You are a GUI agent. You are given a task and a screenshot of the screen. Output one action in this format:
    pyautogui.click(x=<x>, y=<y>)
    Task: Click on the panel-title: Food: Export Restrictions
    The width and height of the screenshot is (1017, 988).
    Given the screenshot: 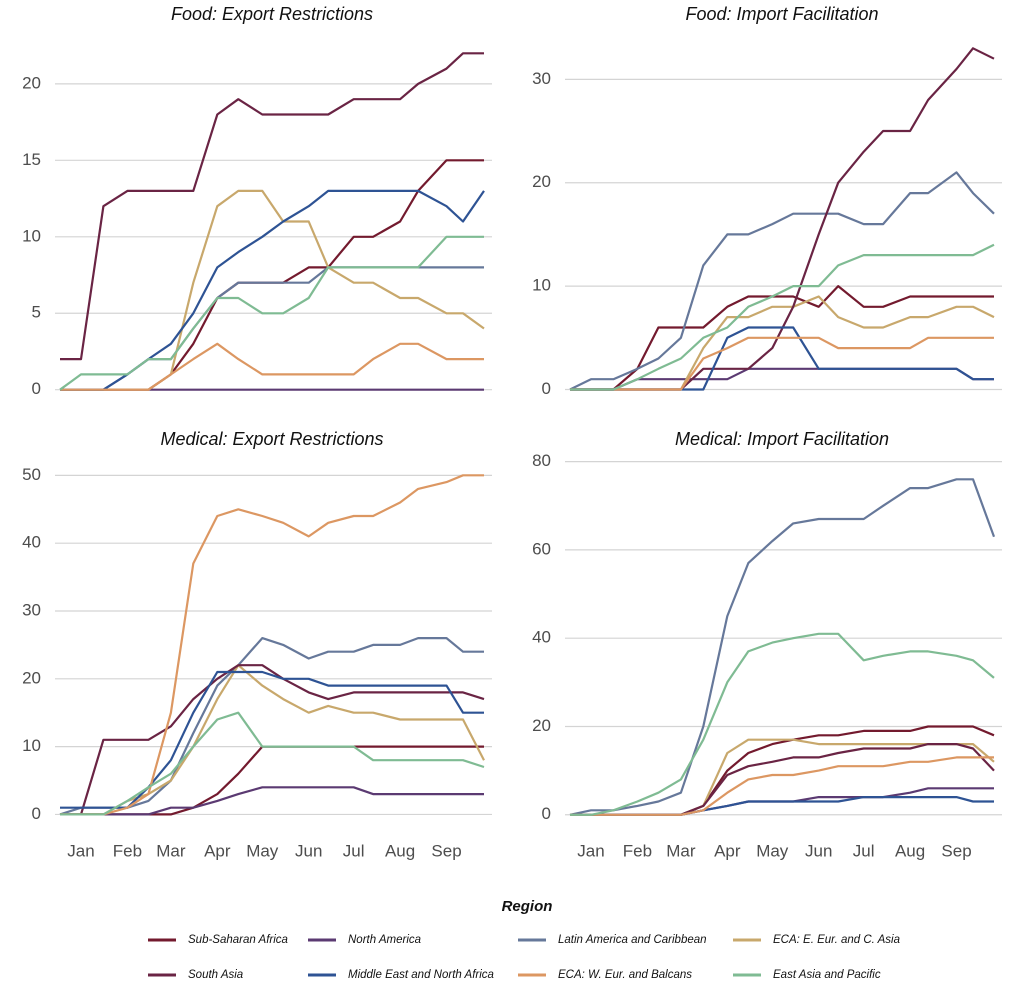 What is the action you would take?
    pyautogui.click(x=272, y=14)
    